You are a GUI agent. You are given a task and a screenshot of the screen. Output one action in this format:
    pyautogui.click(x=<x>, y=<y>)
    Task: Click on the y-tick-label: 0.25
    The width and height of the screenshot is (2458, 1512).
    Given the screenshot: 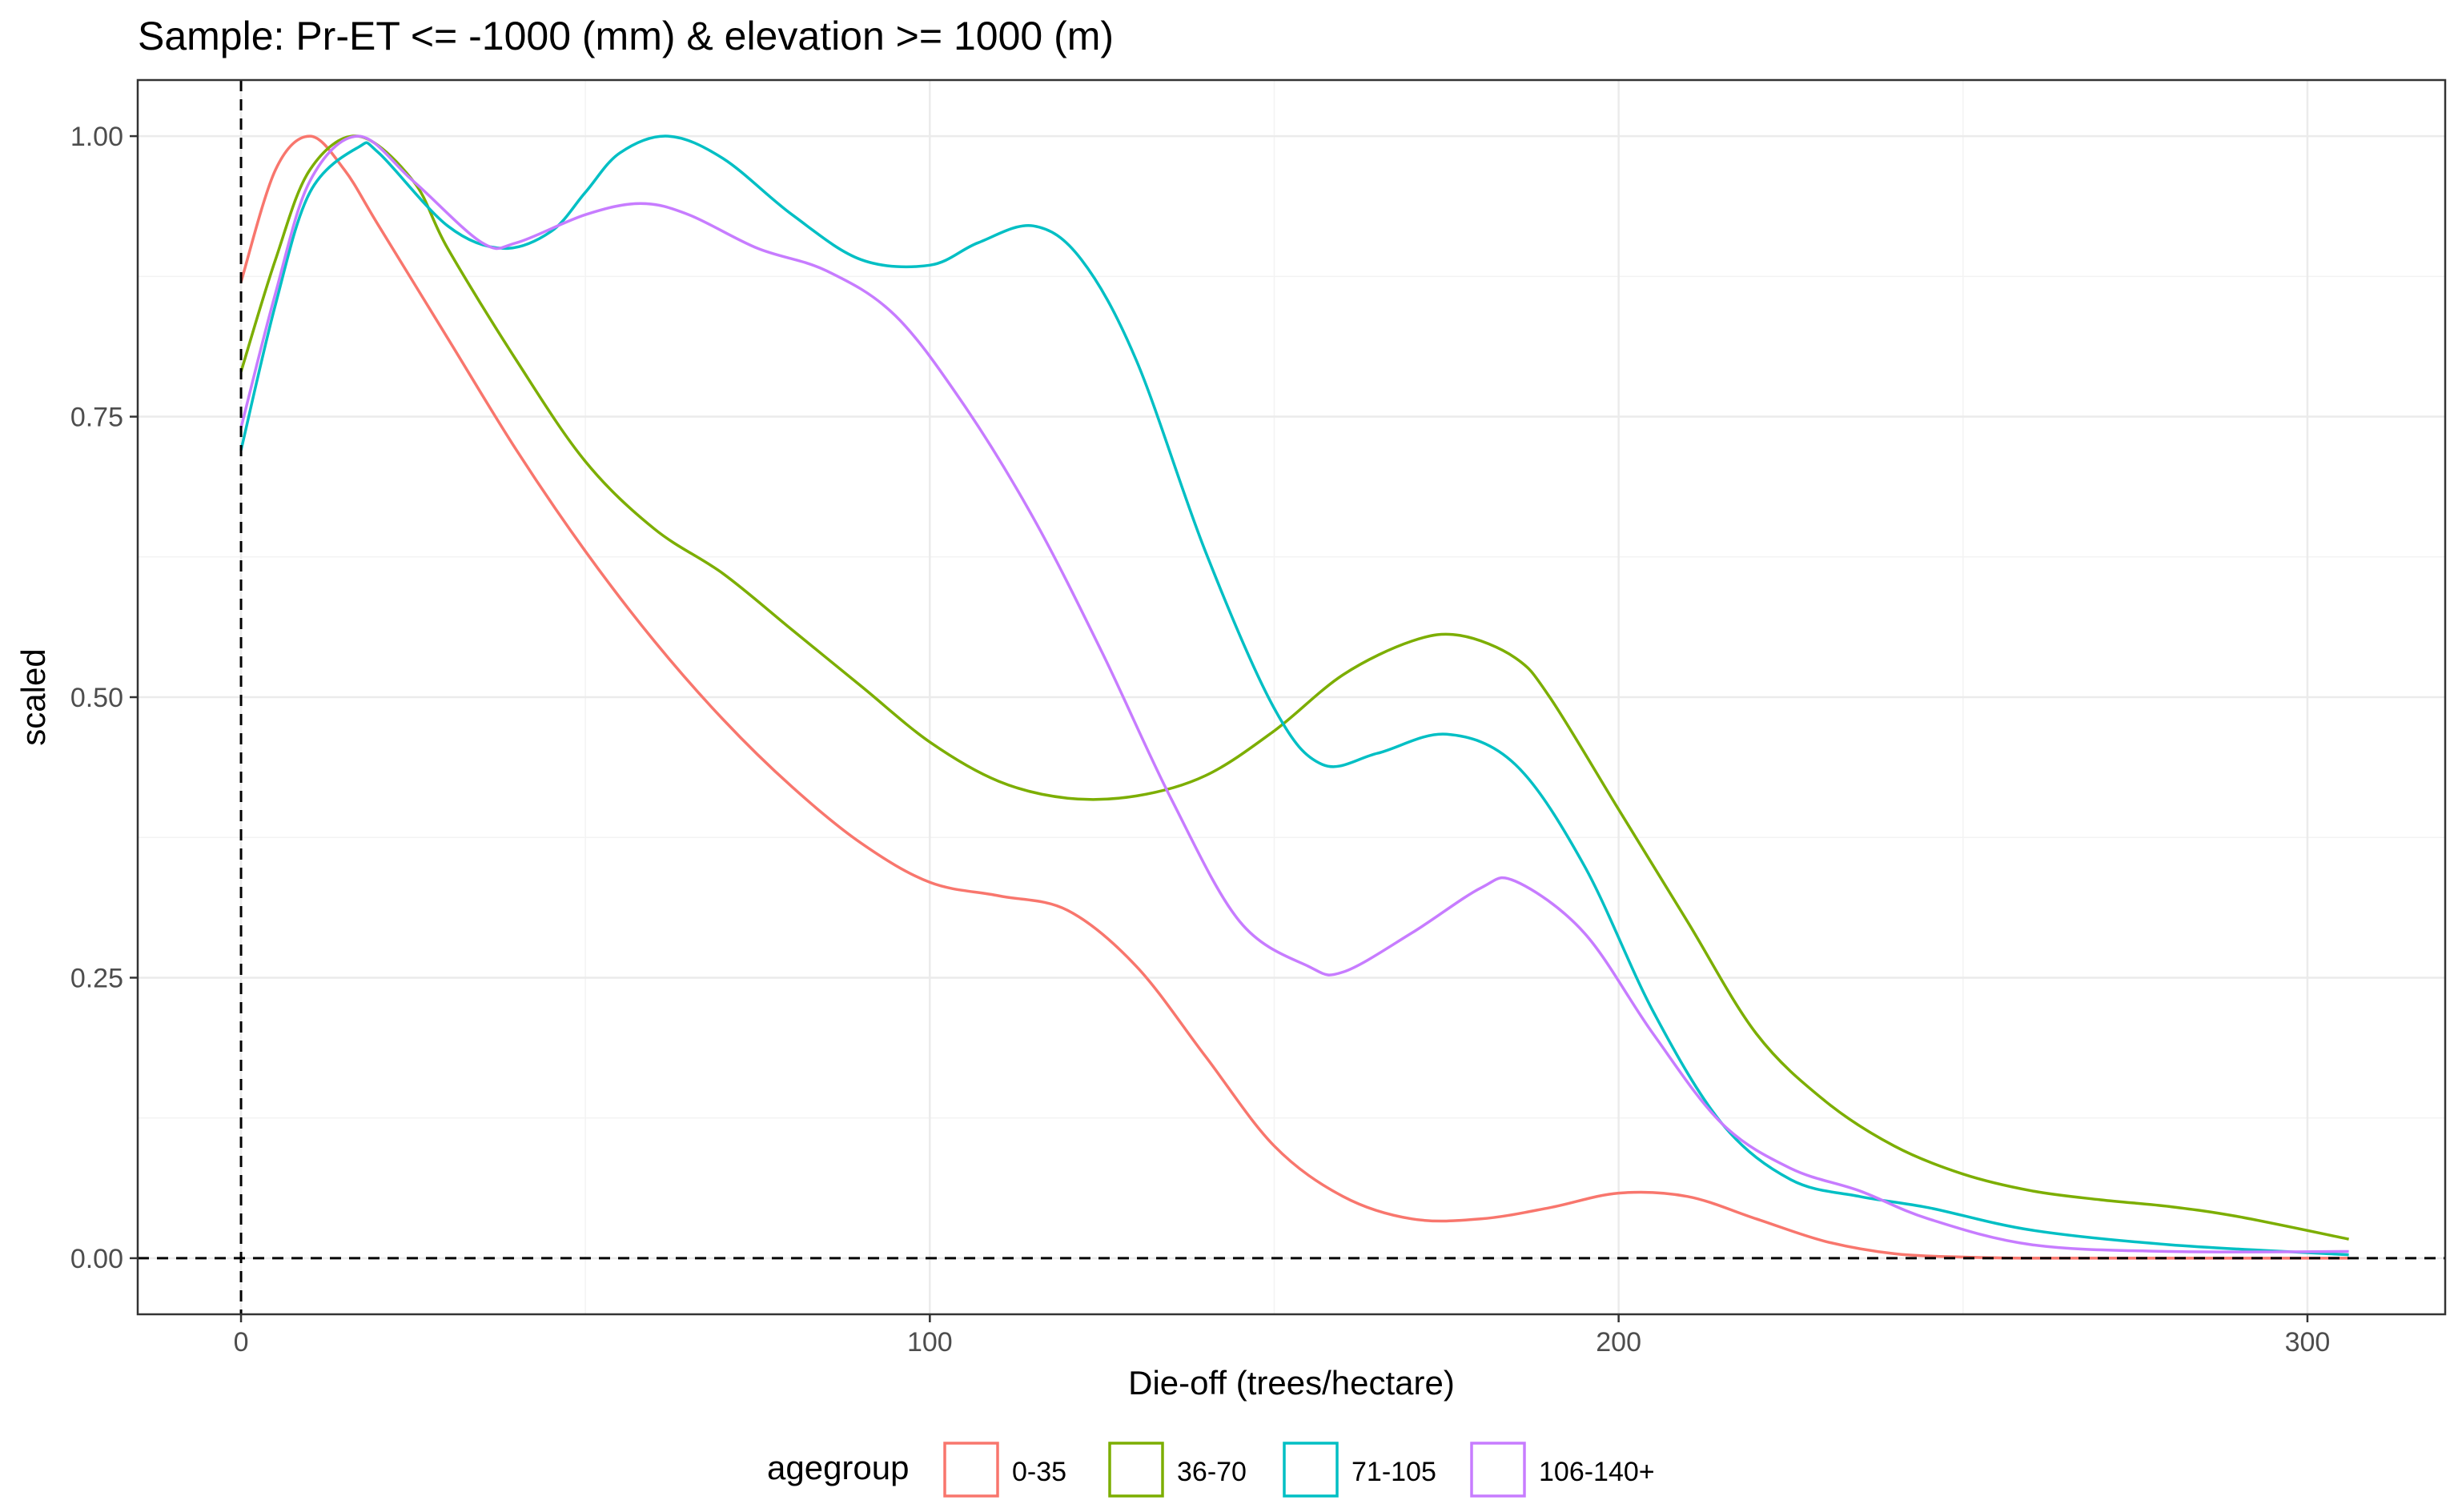 What is the action you would take?
    pyautogui.click(x=96, y=978)
    